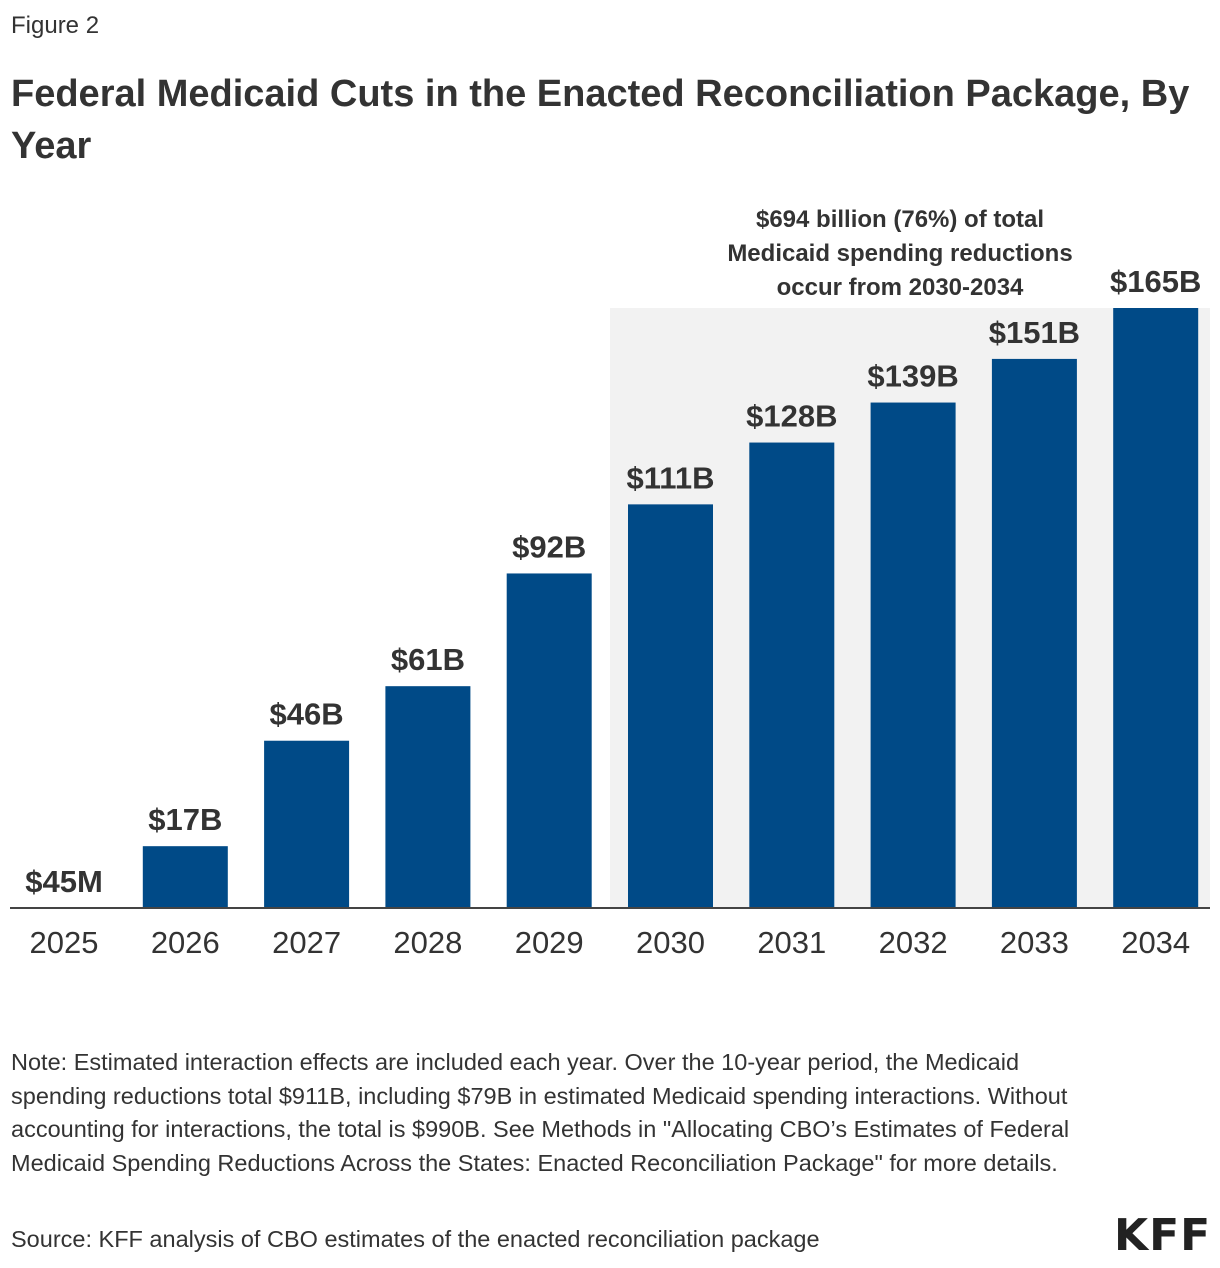 The image size is (1220, 1268). I want to click on bar-2027, so click(307, 824).